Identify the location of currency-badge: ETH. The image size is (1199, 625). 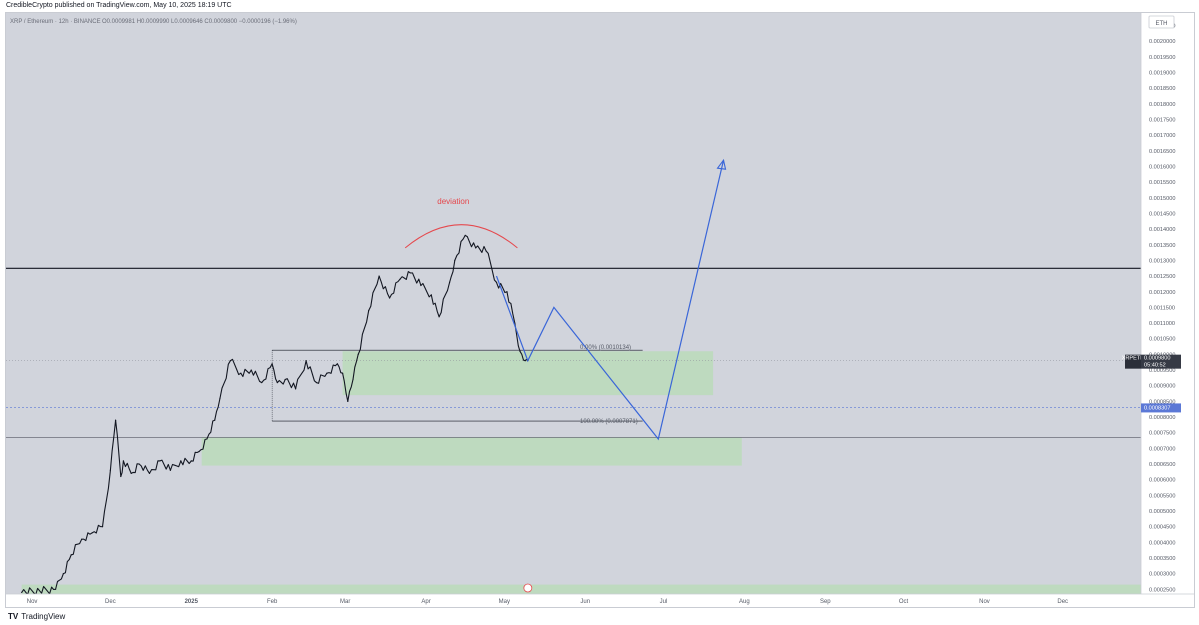
(1161, 22).